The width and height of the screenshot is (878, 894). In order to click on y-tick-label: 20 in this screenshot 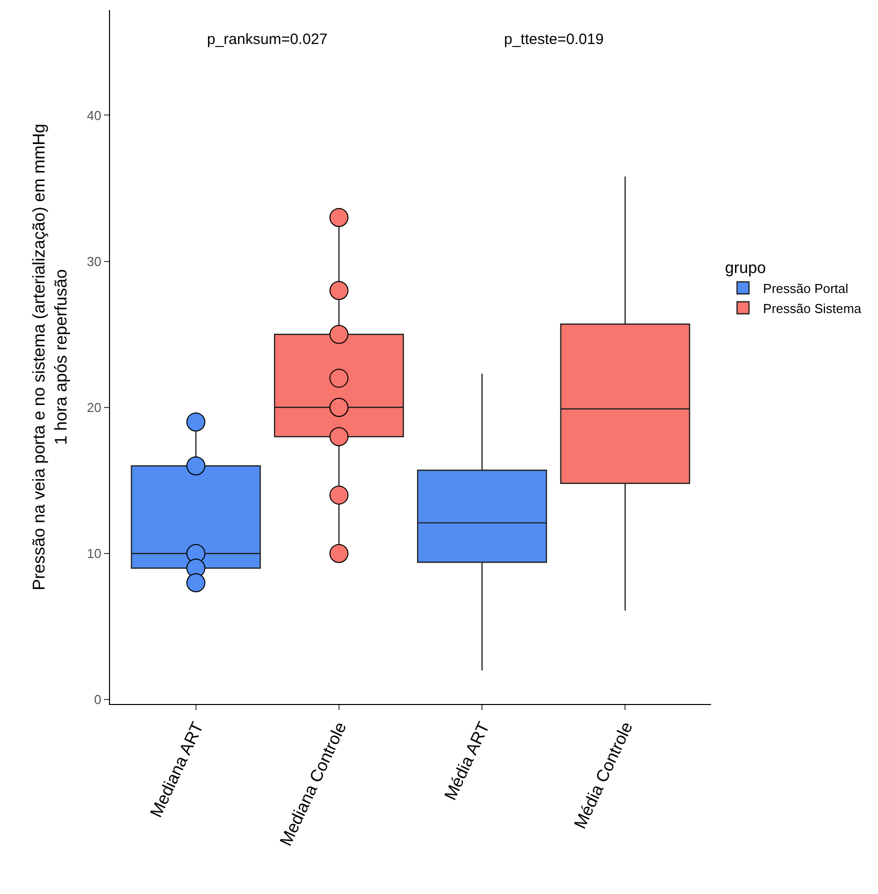, I will do `click(94, 407)`.